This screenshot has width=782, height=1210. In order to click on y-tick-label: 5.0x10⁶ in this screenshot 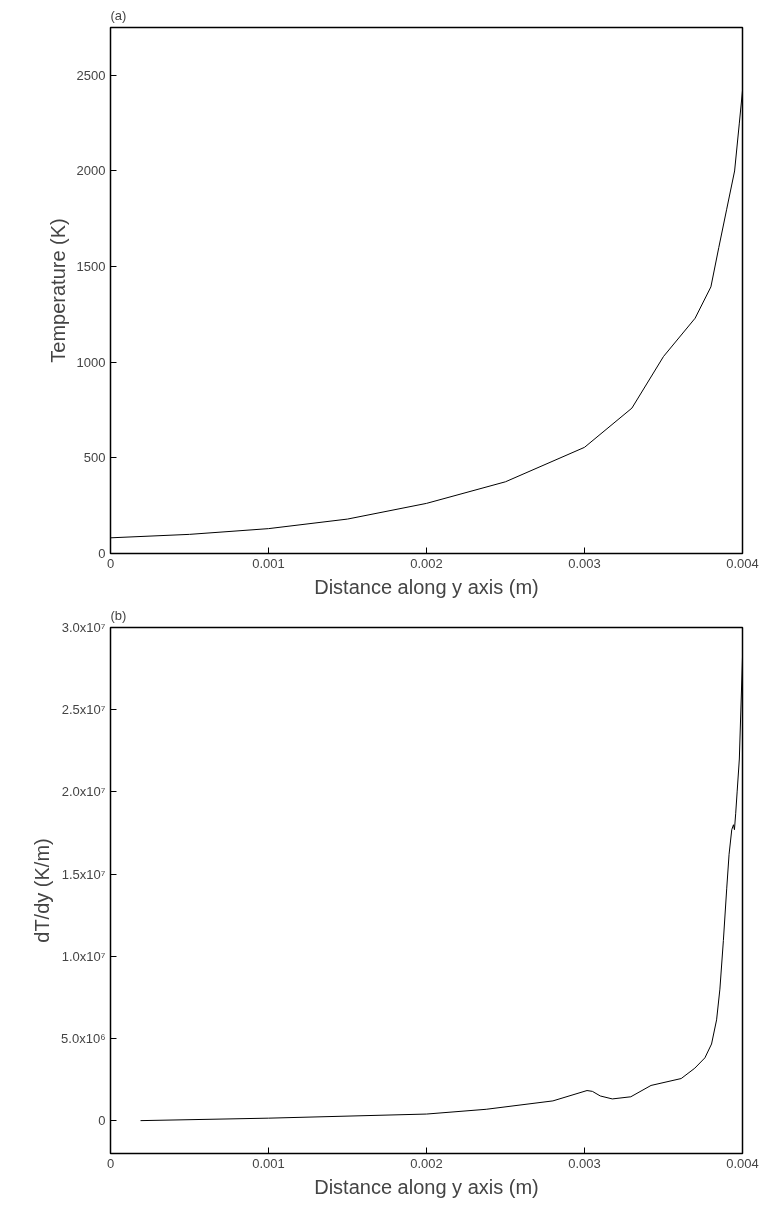, I will do `click(83, 1038)`.